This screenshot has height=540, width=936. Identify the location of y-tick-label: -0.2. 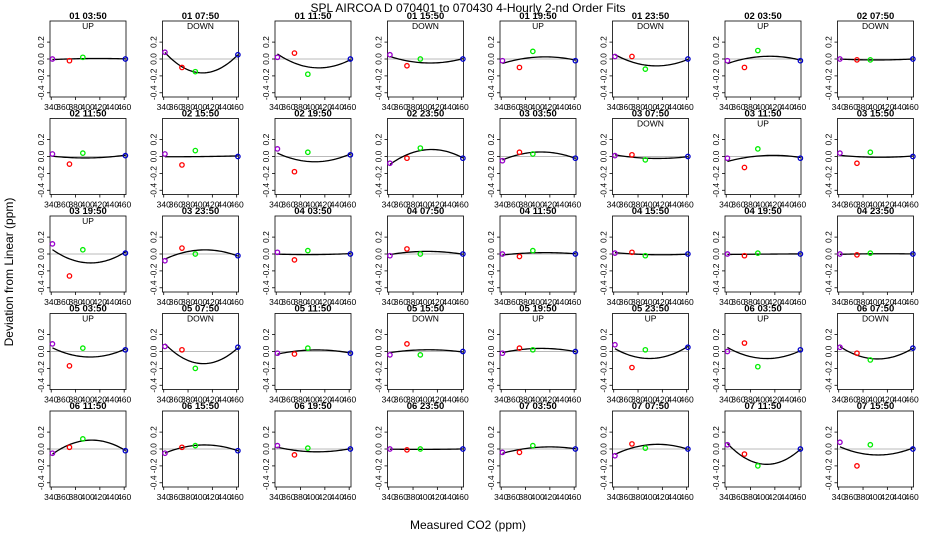
(266, 270).